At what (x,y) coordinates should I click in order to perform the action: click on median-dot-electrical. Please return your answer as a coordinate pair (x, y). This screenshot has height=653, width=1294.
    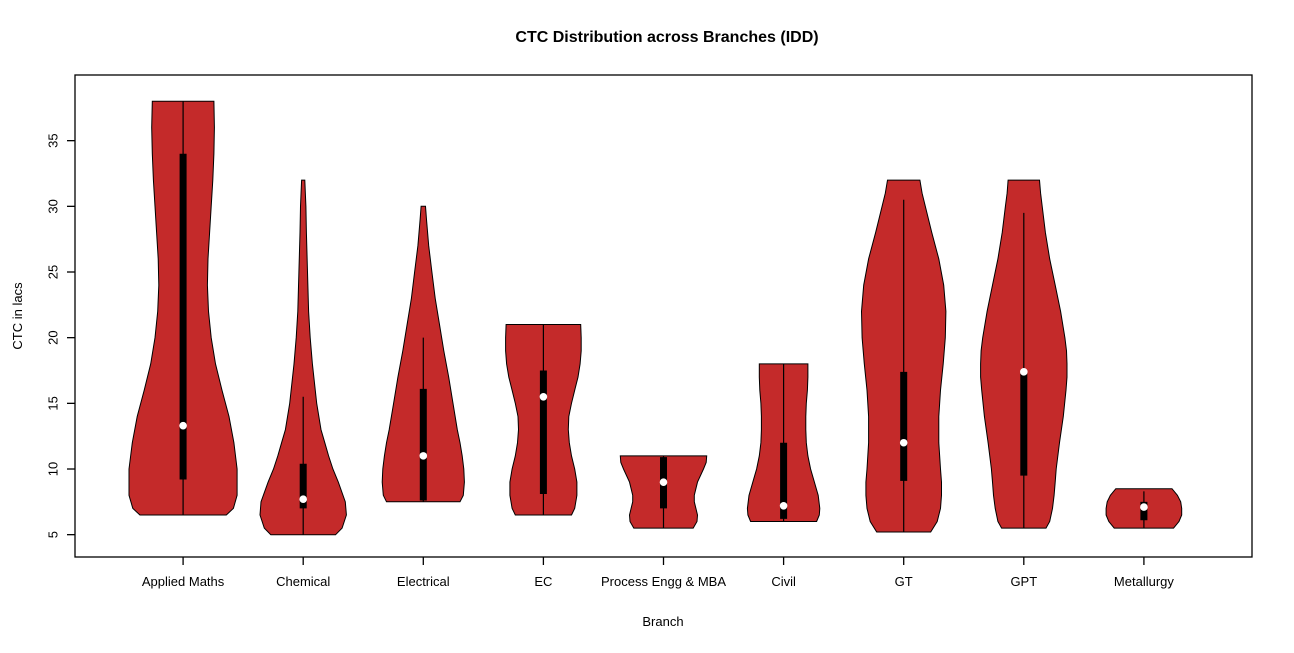
    Looking at the image, I should click on (423, 456).